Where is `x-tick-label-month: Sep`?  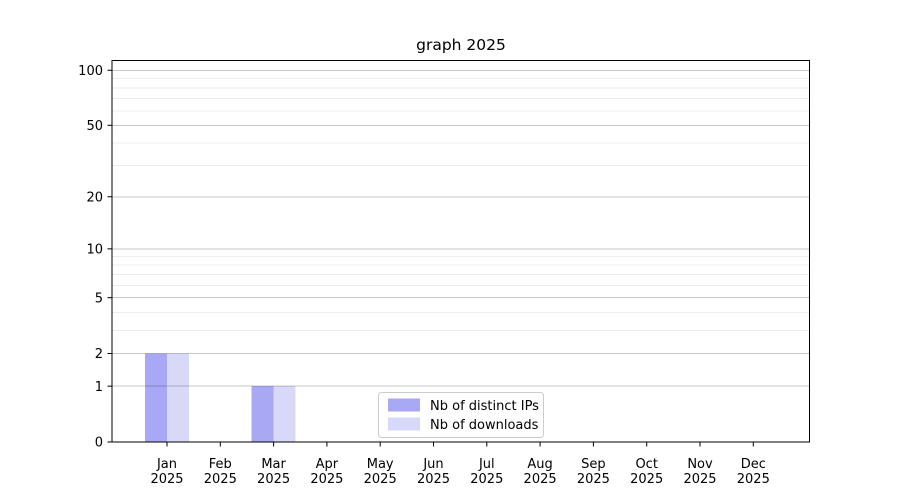
x-tick-label-month: Sep is located at coordinates (593, 464).